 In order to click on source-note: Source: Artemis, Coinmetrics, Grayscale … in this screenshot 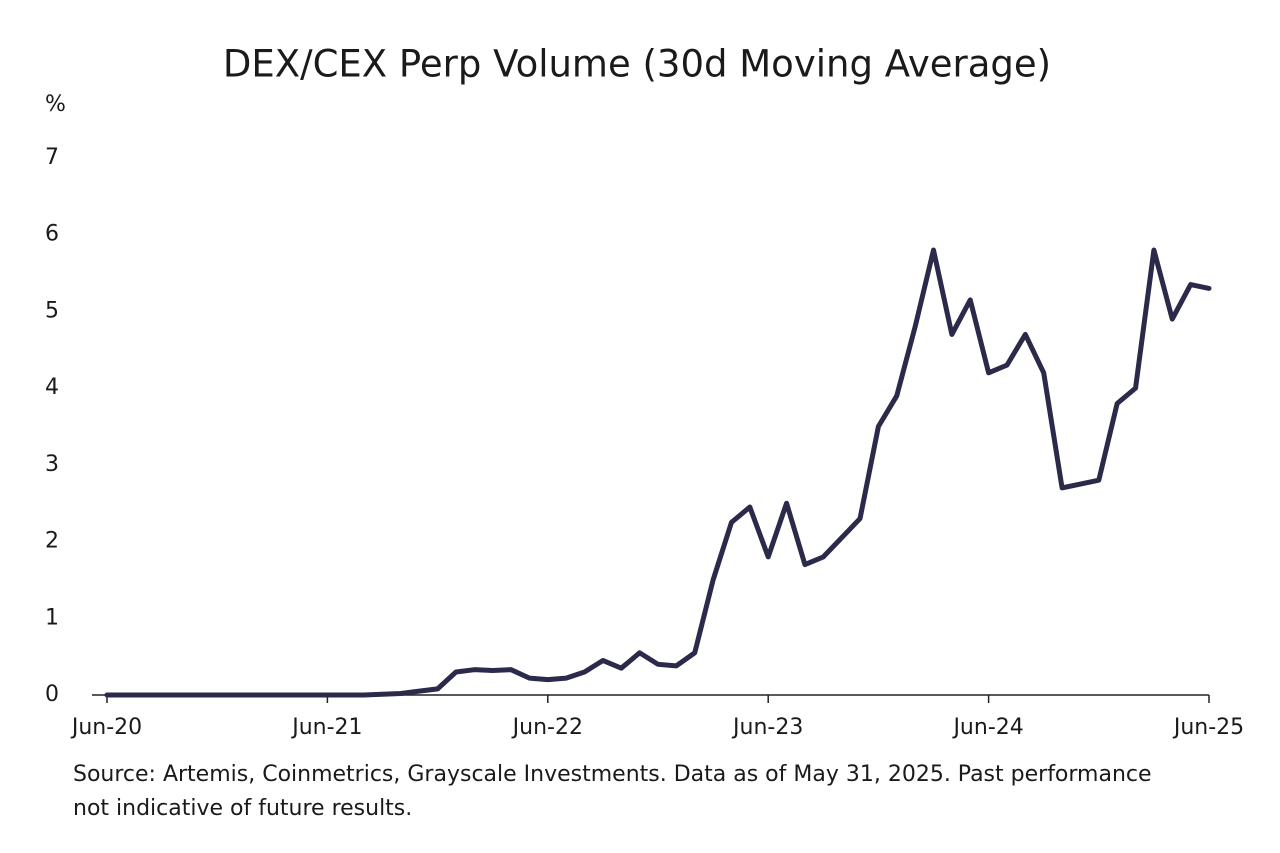, I will do `click(612, 791)`.